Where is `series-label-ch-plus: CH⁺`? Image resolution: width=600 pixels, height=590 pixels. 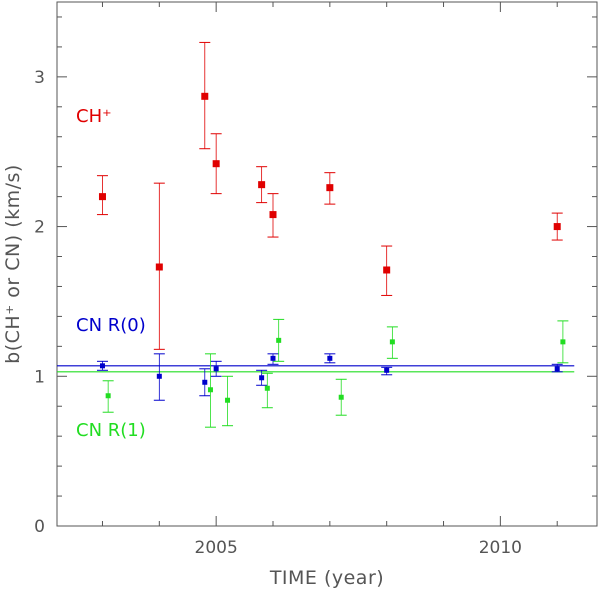
series-label-ch-plus: CH⁺ is located at coordinates (94, 116).